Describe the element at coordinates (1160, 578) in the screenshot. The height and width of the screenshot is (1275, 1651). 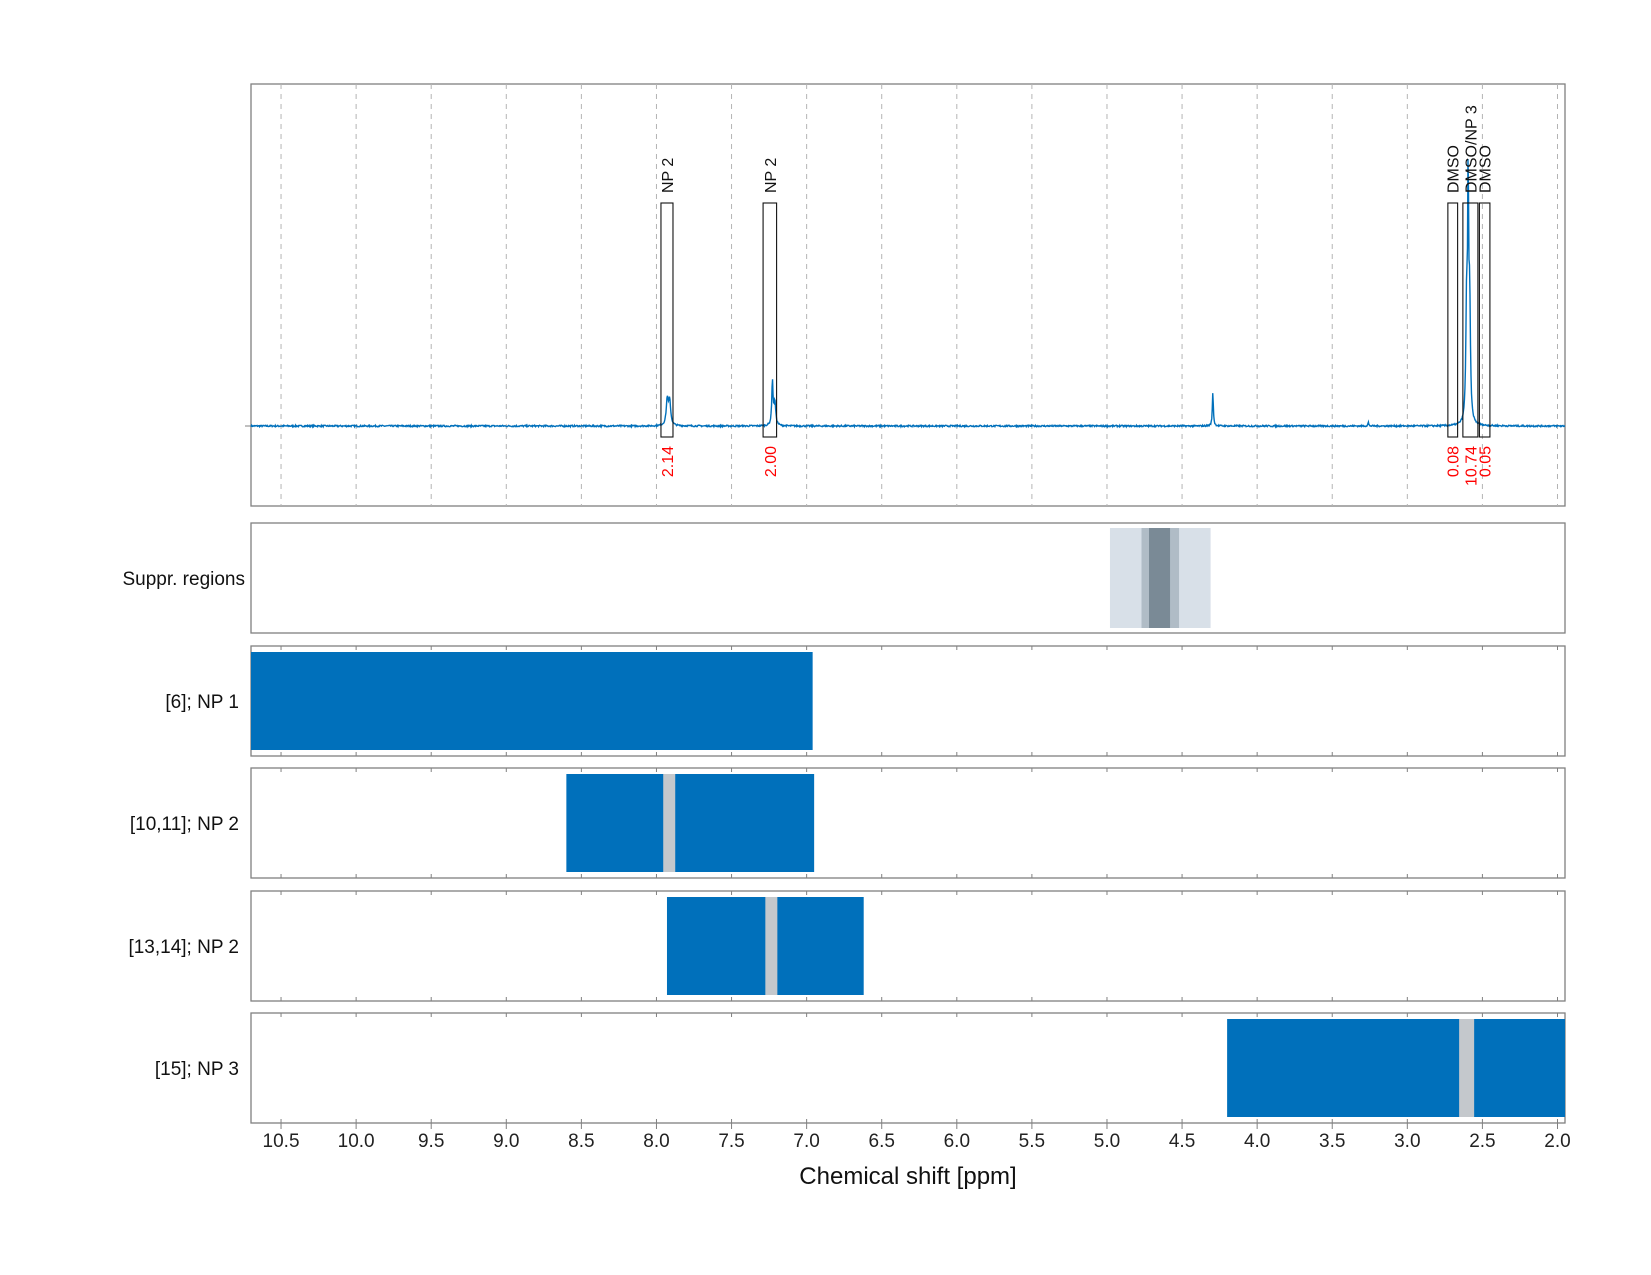
I see `suppression-band` at that location.